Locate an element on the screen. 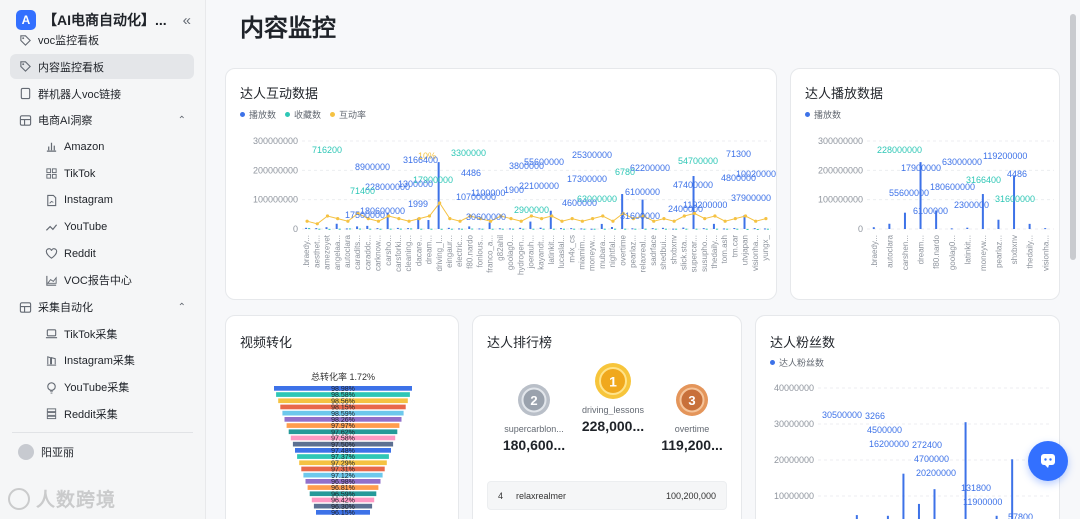 This screenshot has height=519, width=1080. heart-icon is located at coordinates (51, 254).